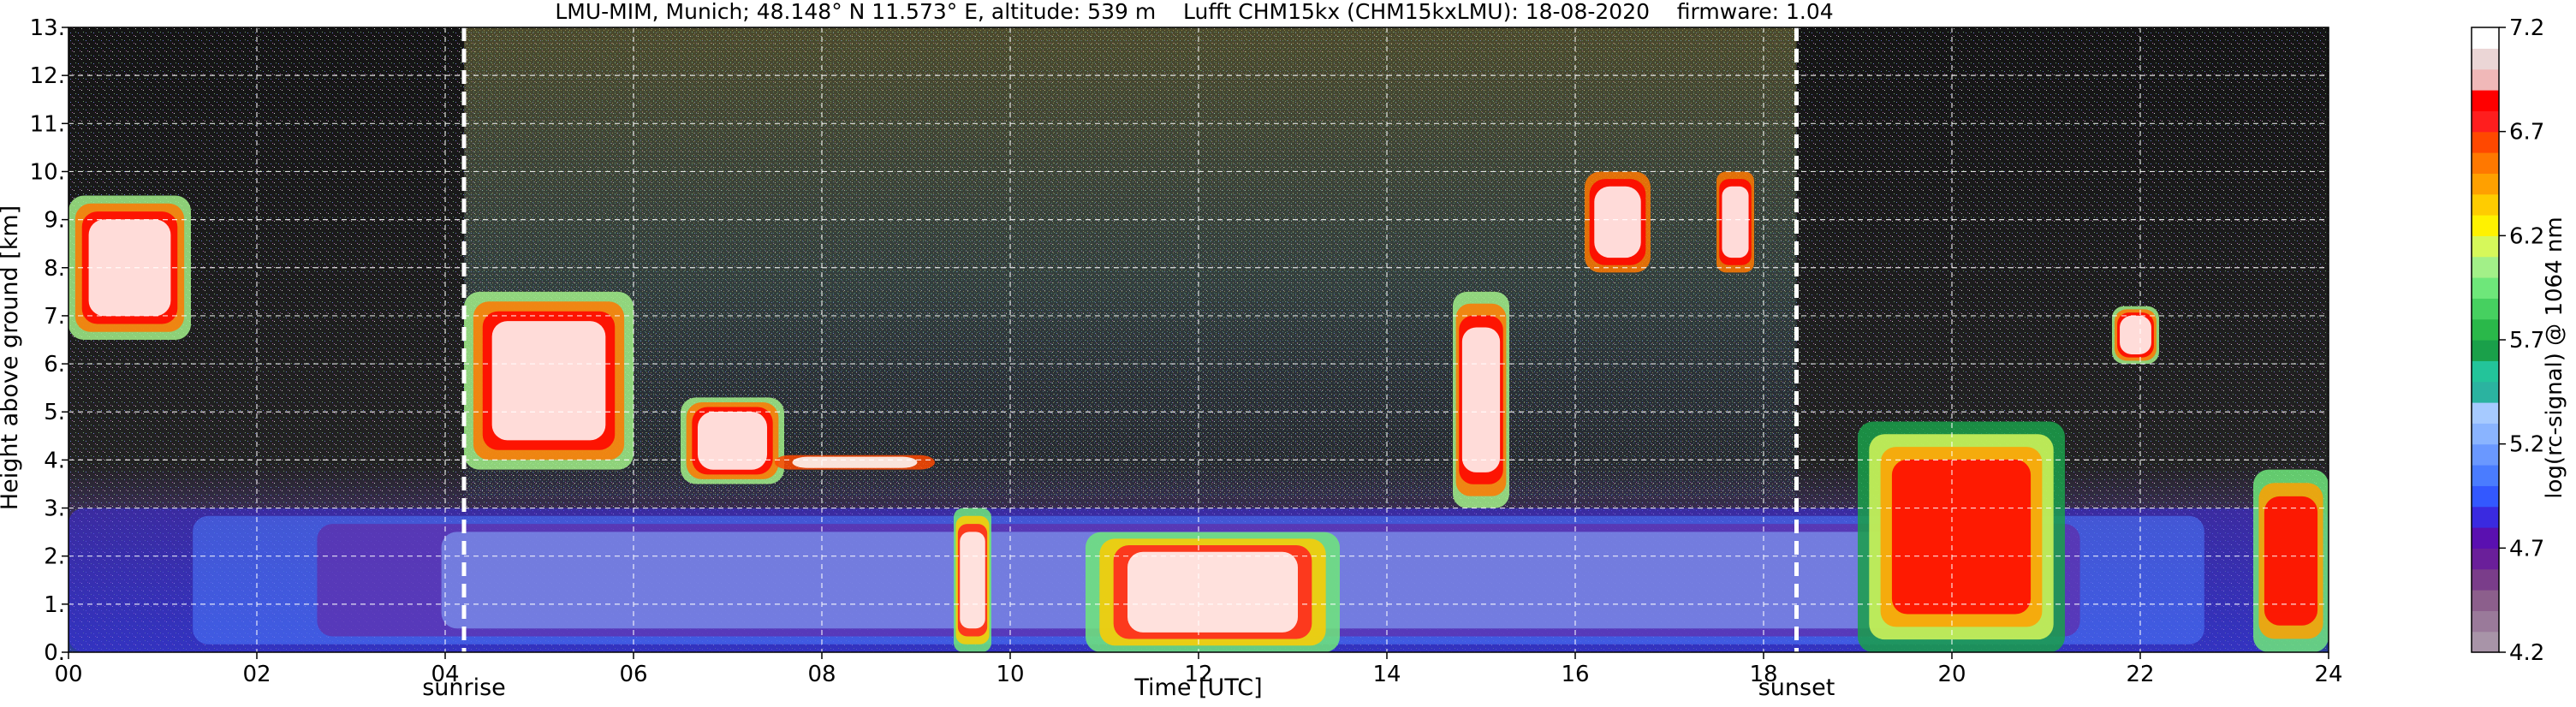  I want to click on colorbar-tick-label: 6.7, so click(2526, 133).